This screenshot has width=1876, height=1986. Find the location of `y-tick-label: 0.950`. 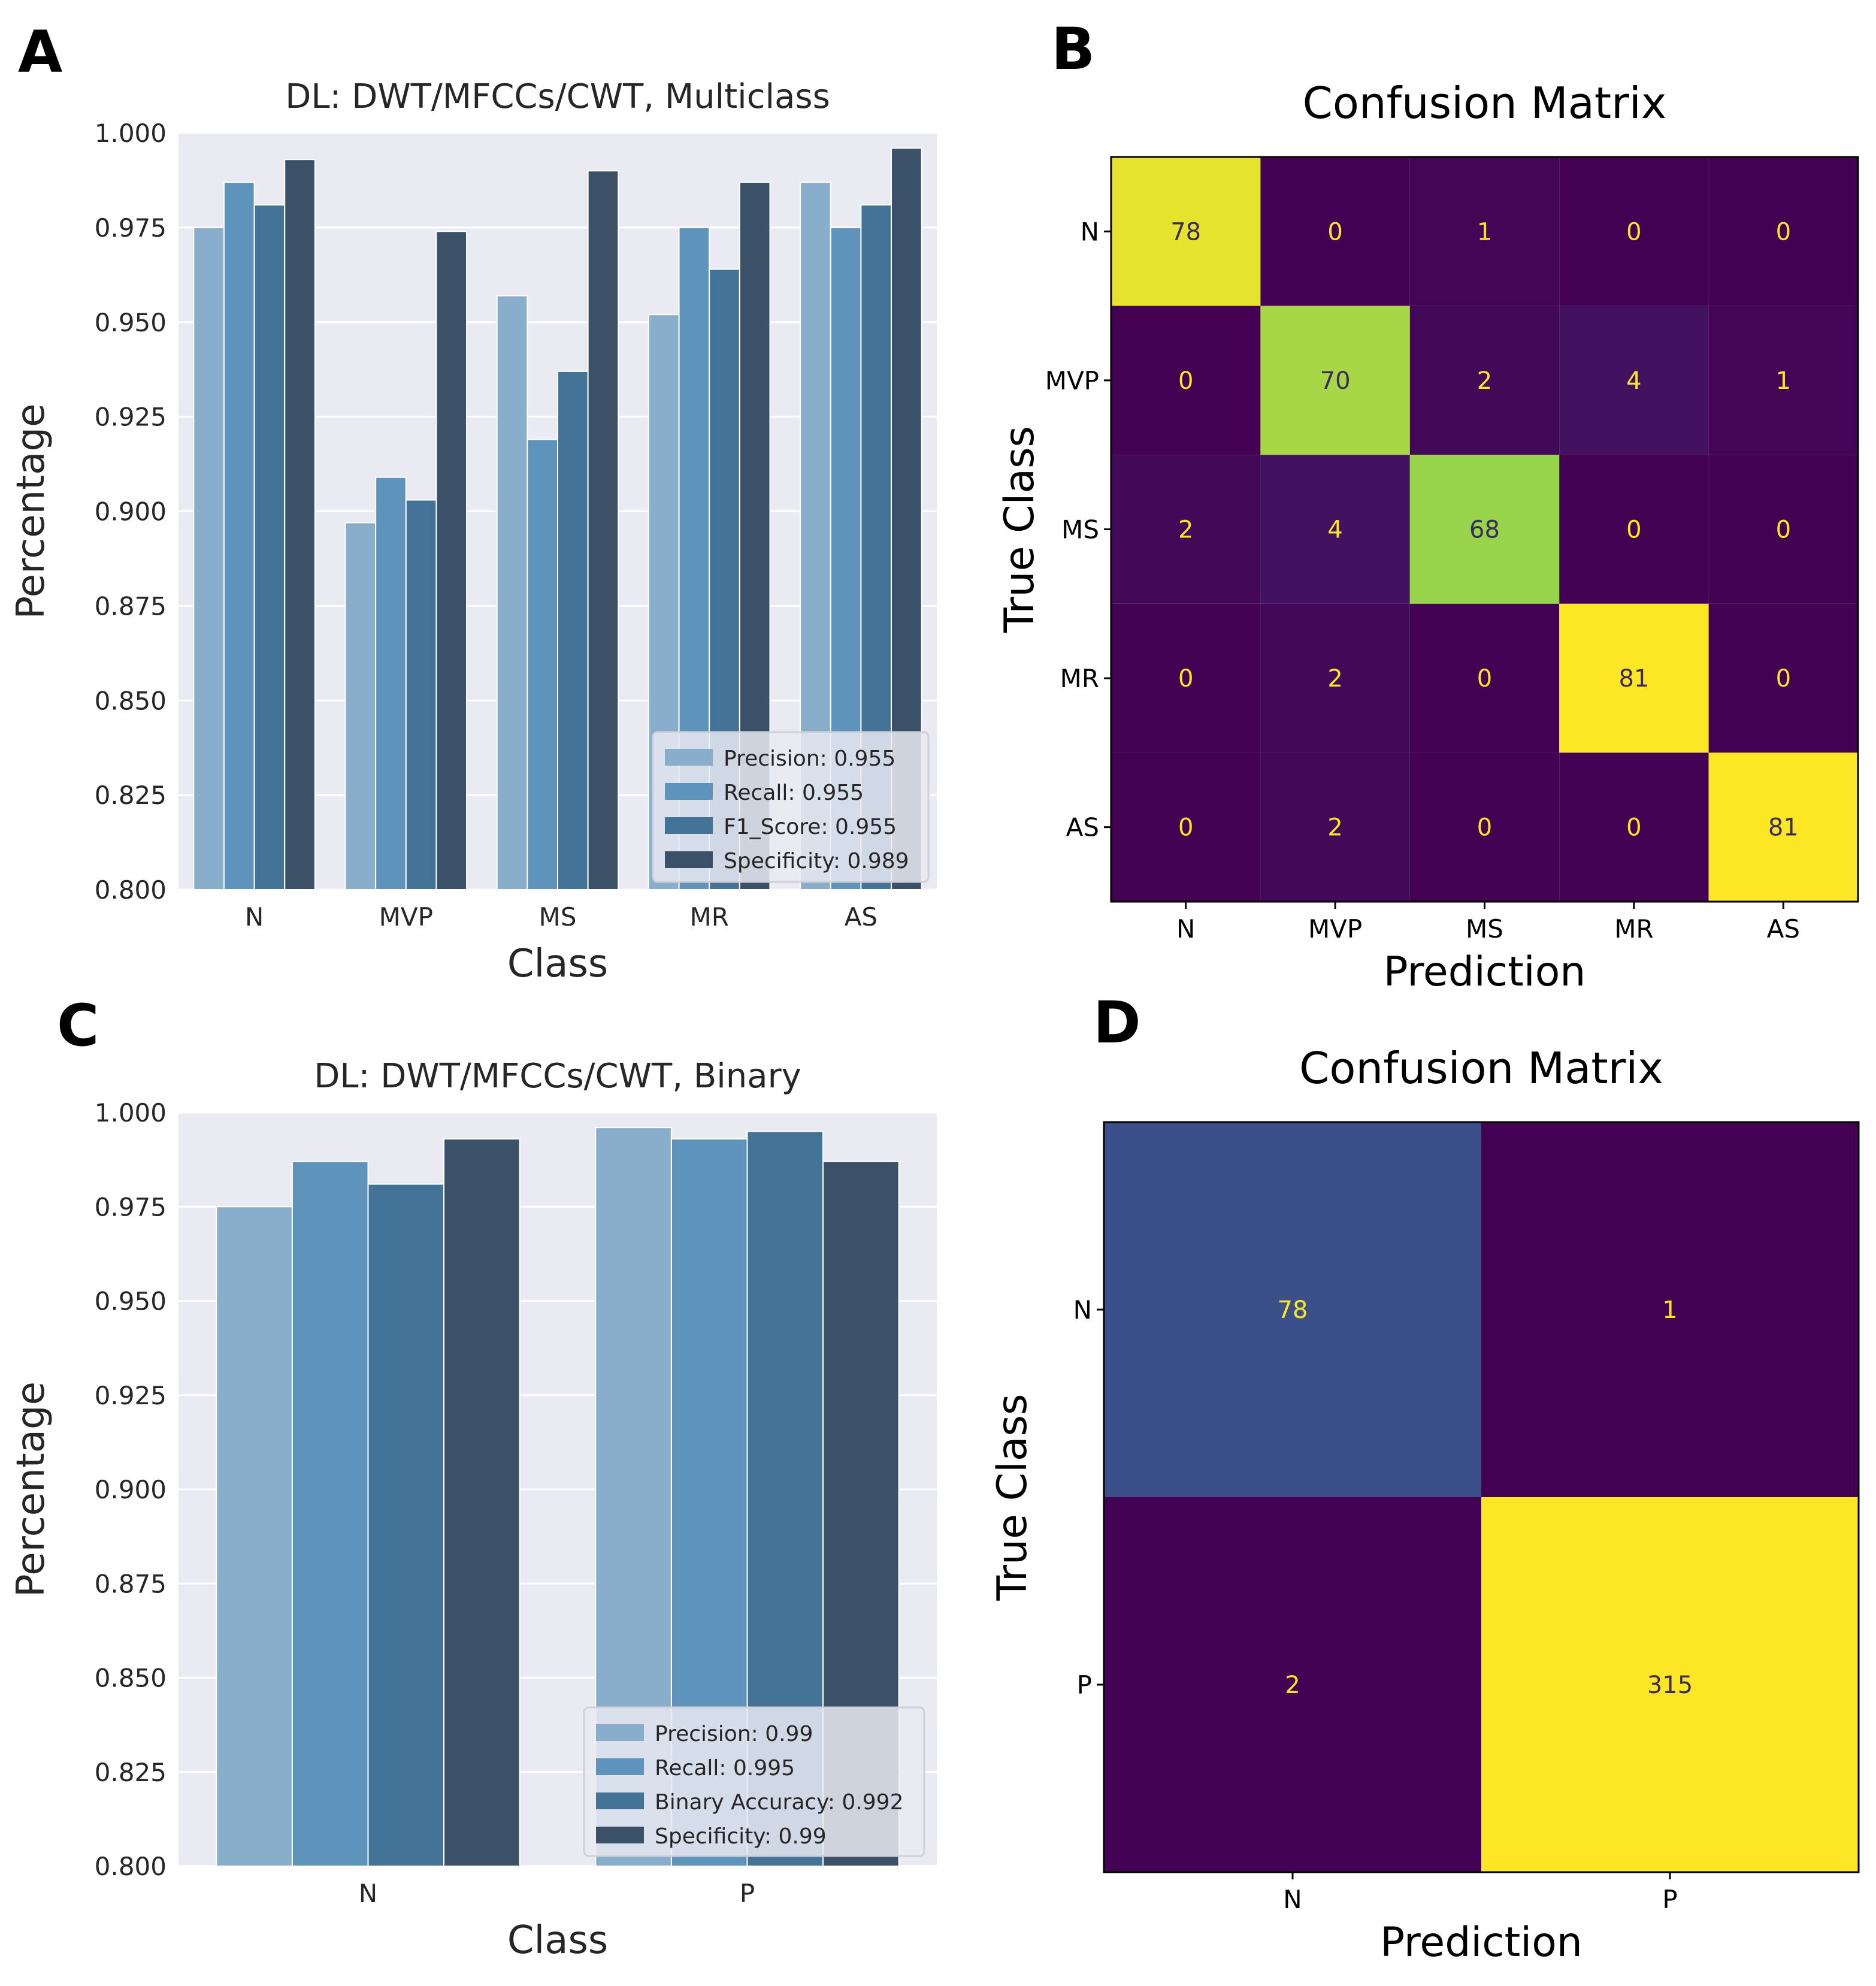

y-tick-label: 0.950 is located at coordinates (131, 1301).